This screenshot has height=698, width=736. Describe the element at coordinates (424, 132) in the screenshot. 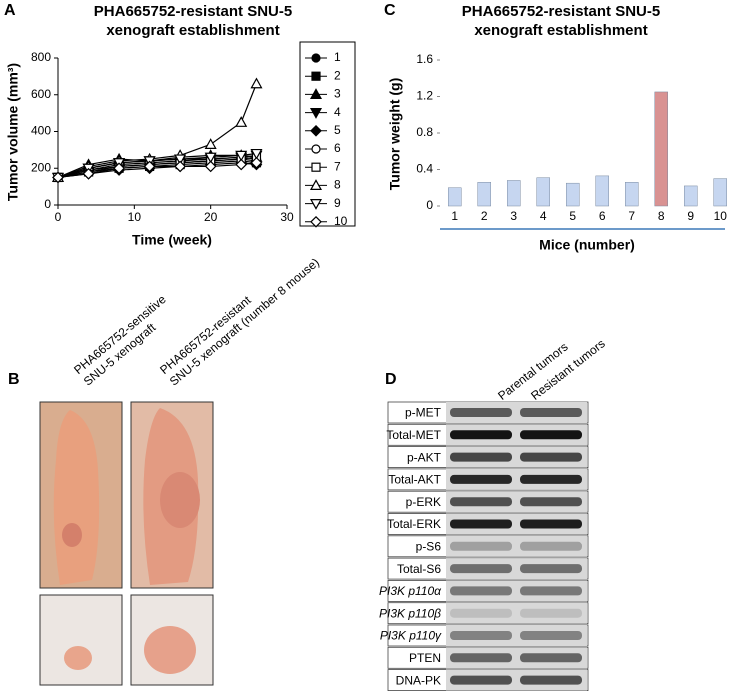

I see `y-tick-label: 0.8` at that location.